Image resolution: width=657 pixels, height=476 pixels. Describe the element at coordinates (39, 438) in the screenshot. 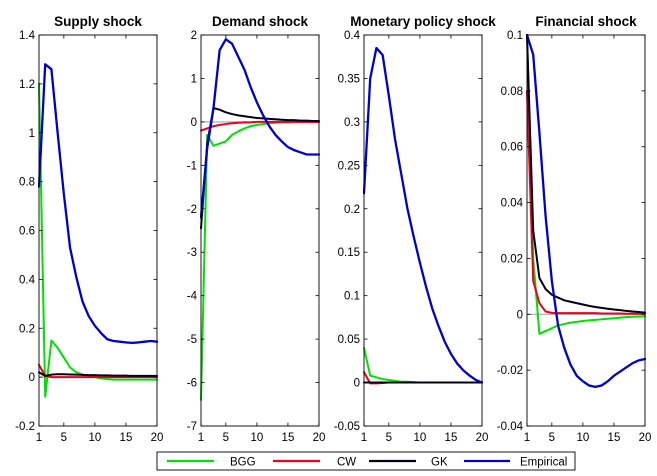

I see `panel-supply-shock-xtick-label: 1` at that location.